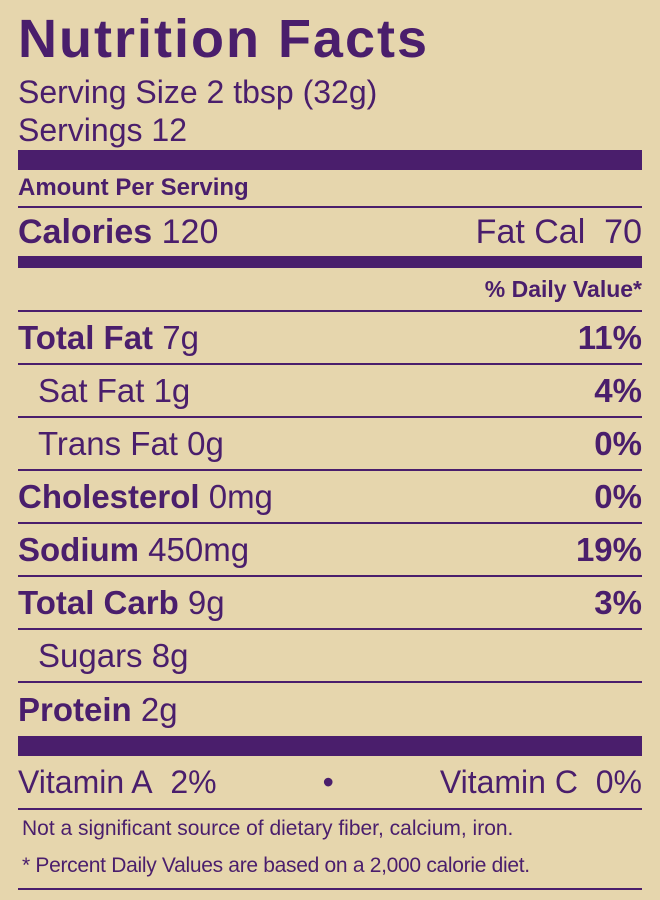 Image resolution: width=660 pixels, height=900 pixels. I want to click on nutrient-name: Protein, so click(75, 709).